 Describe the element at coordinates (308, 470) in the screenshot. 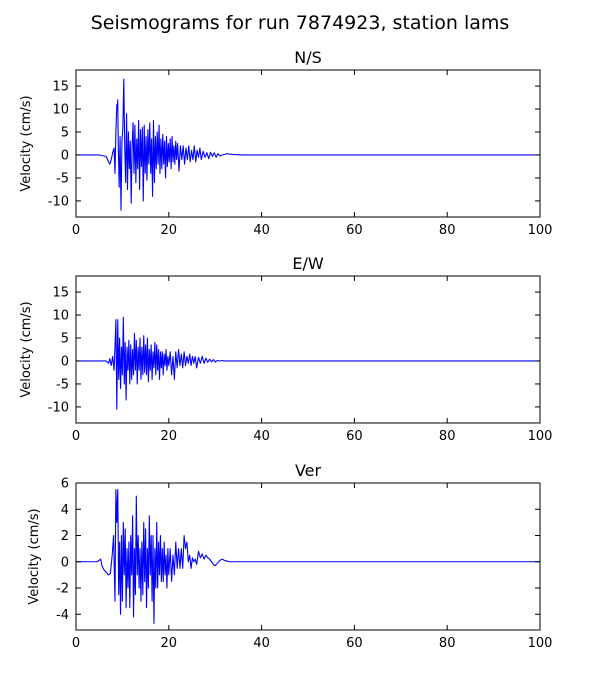

I see `panel-title: Ver` at that location.